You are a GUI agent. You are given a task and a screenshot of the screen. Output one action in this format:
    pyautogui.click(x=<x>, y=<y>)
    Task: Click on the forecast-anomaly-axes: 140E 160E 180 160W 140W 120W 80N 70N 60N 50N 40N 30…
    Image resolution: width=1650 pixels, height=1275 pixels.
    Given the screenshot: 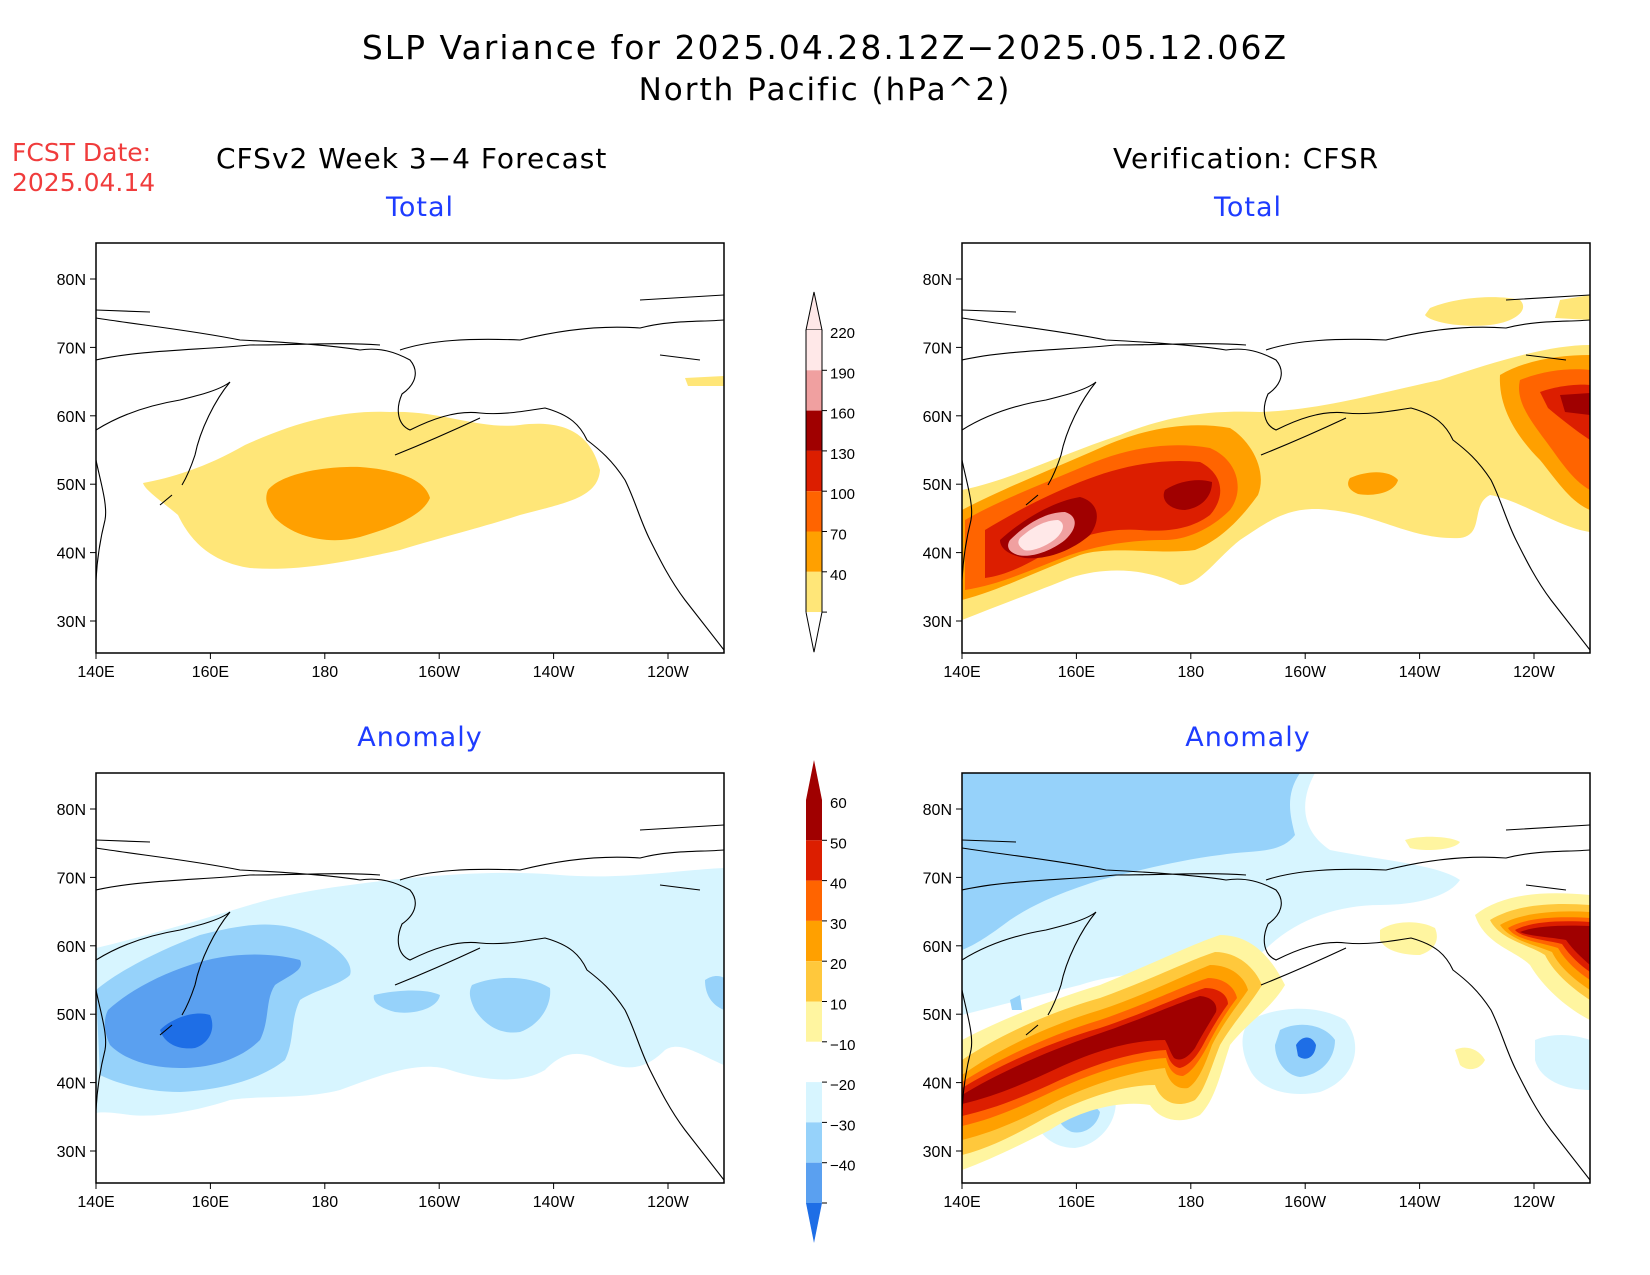 What is the action you would take?
    pyautogui.click(x=373, y=1006)
    